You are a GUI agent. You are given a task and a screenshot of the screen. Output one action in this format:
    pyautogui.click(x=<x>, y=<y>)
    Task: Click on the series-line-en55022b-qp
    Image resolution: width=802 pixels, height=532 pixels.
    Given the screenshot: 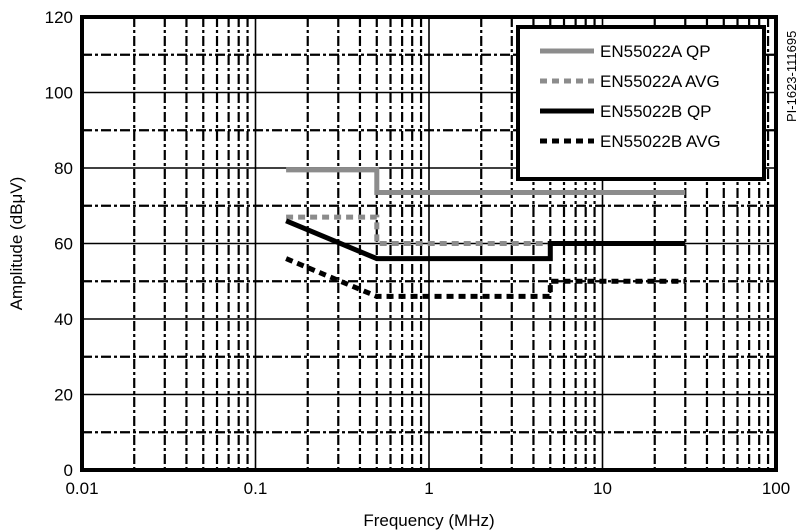 What is the action you would take?
    pyautogui.click(x=485, y=240)
    